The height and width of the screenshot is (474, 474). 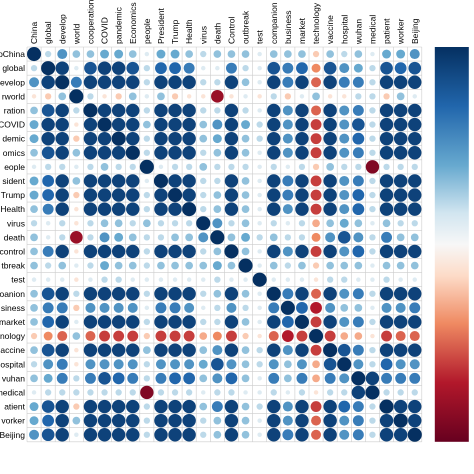 I want to click on corr-circle-business-President, so click(x=161, y=308).